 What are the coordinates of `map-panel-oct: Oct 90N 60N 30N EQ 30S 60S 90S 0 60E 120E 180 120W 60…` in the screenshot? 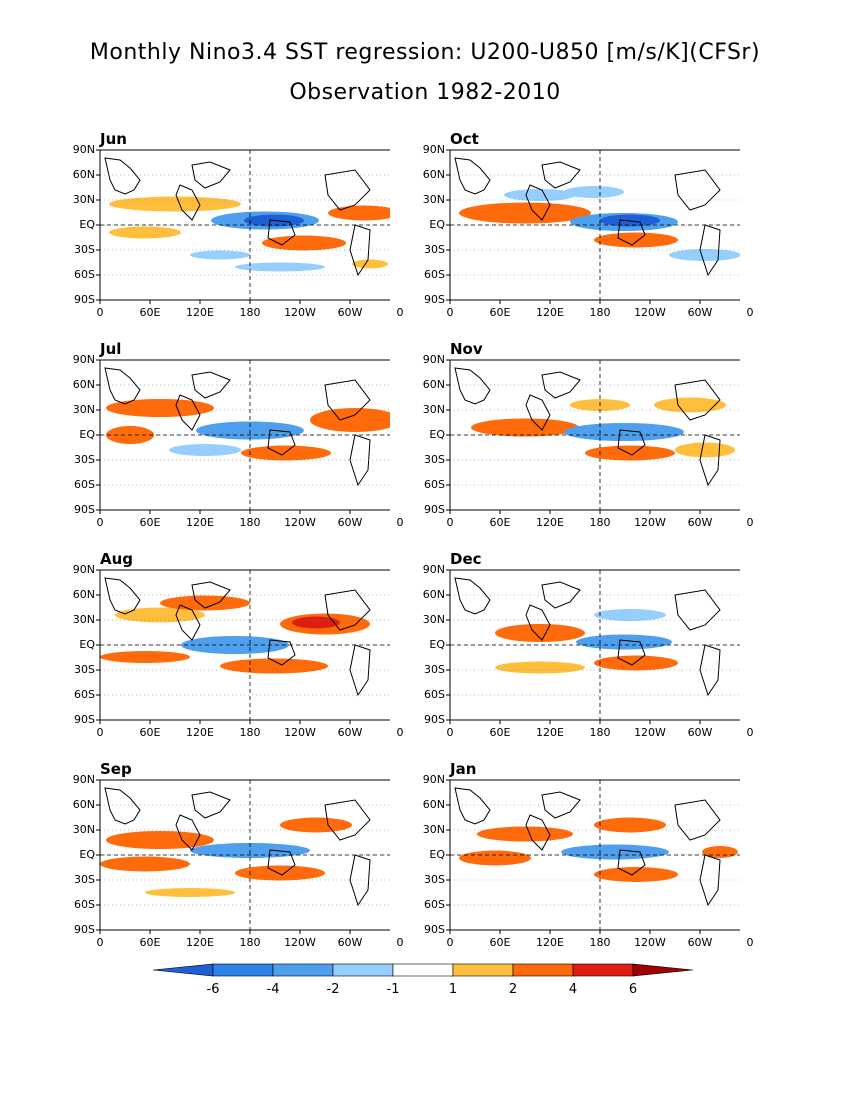 It's located at (577, 230).